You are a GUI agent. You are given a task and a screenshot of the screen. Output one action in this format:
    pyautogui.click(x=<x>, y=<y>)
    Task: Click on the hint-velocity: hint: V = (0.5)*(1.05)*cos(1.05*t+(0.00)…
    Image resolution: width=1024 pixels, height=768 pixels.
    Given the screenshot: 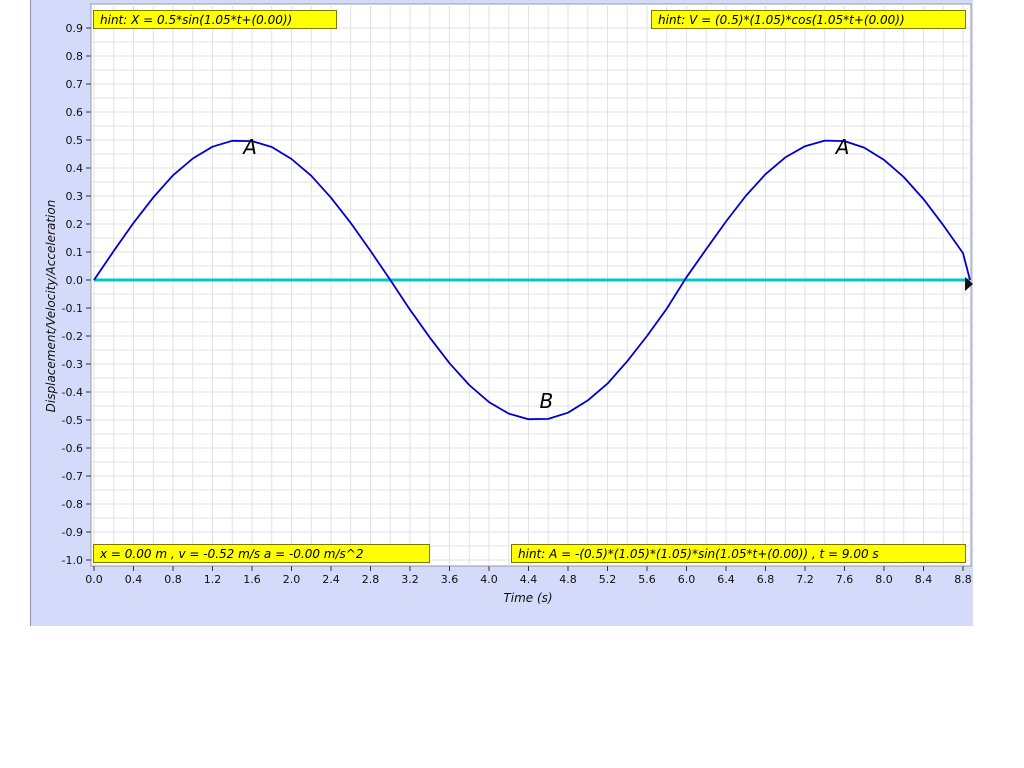 What is the action you would take?
    pyautogui.click(x=808, y=19)
    